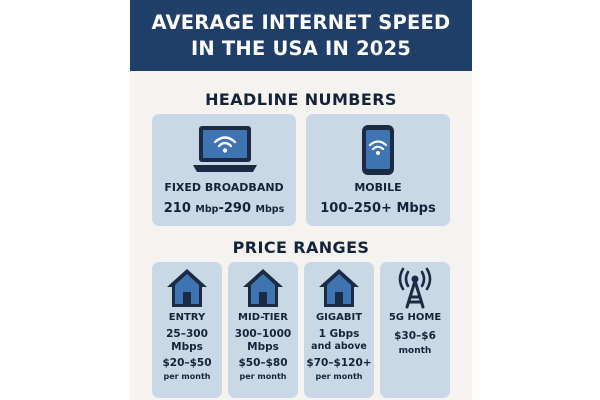 Image resolution: width=600 pixels, height=400 pixels. I want to click on gigabit-per-month: per month, so click(339, 376).